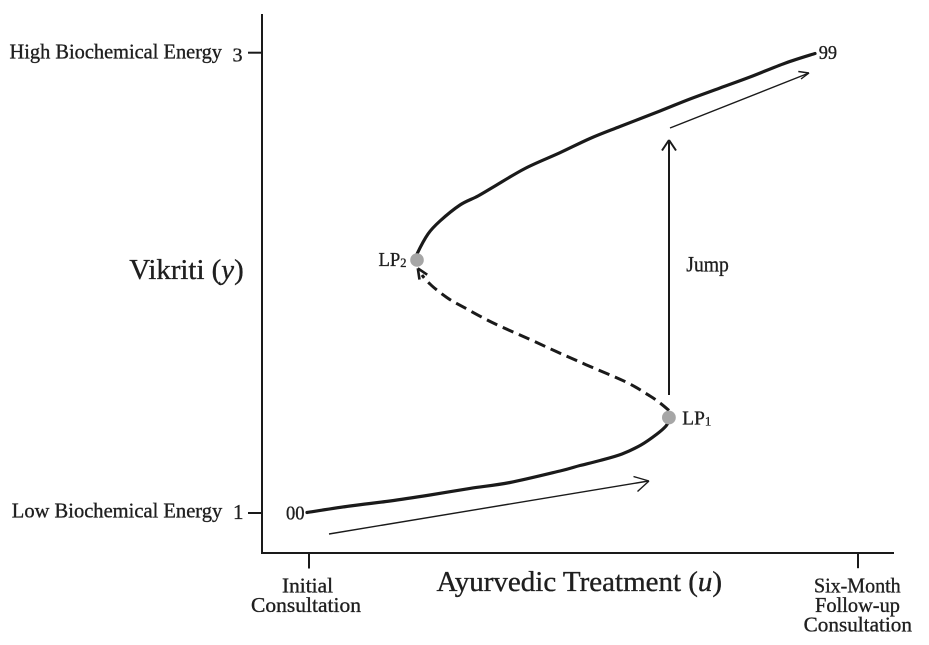 The width and height of the screenshot is (929, 645). I want to click on svg-text: LP1, so click(696, 419).